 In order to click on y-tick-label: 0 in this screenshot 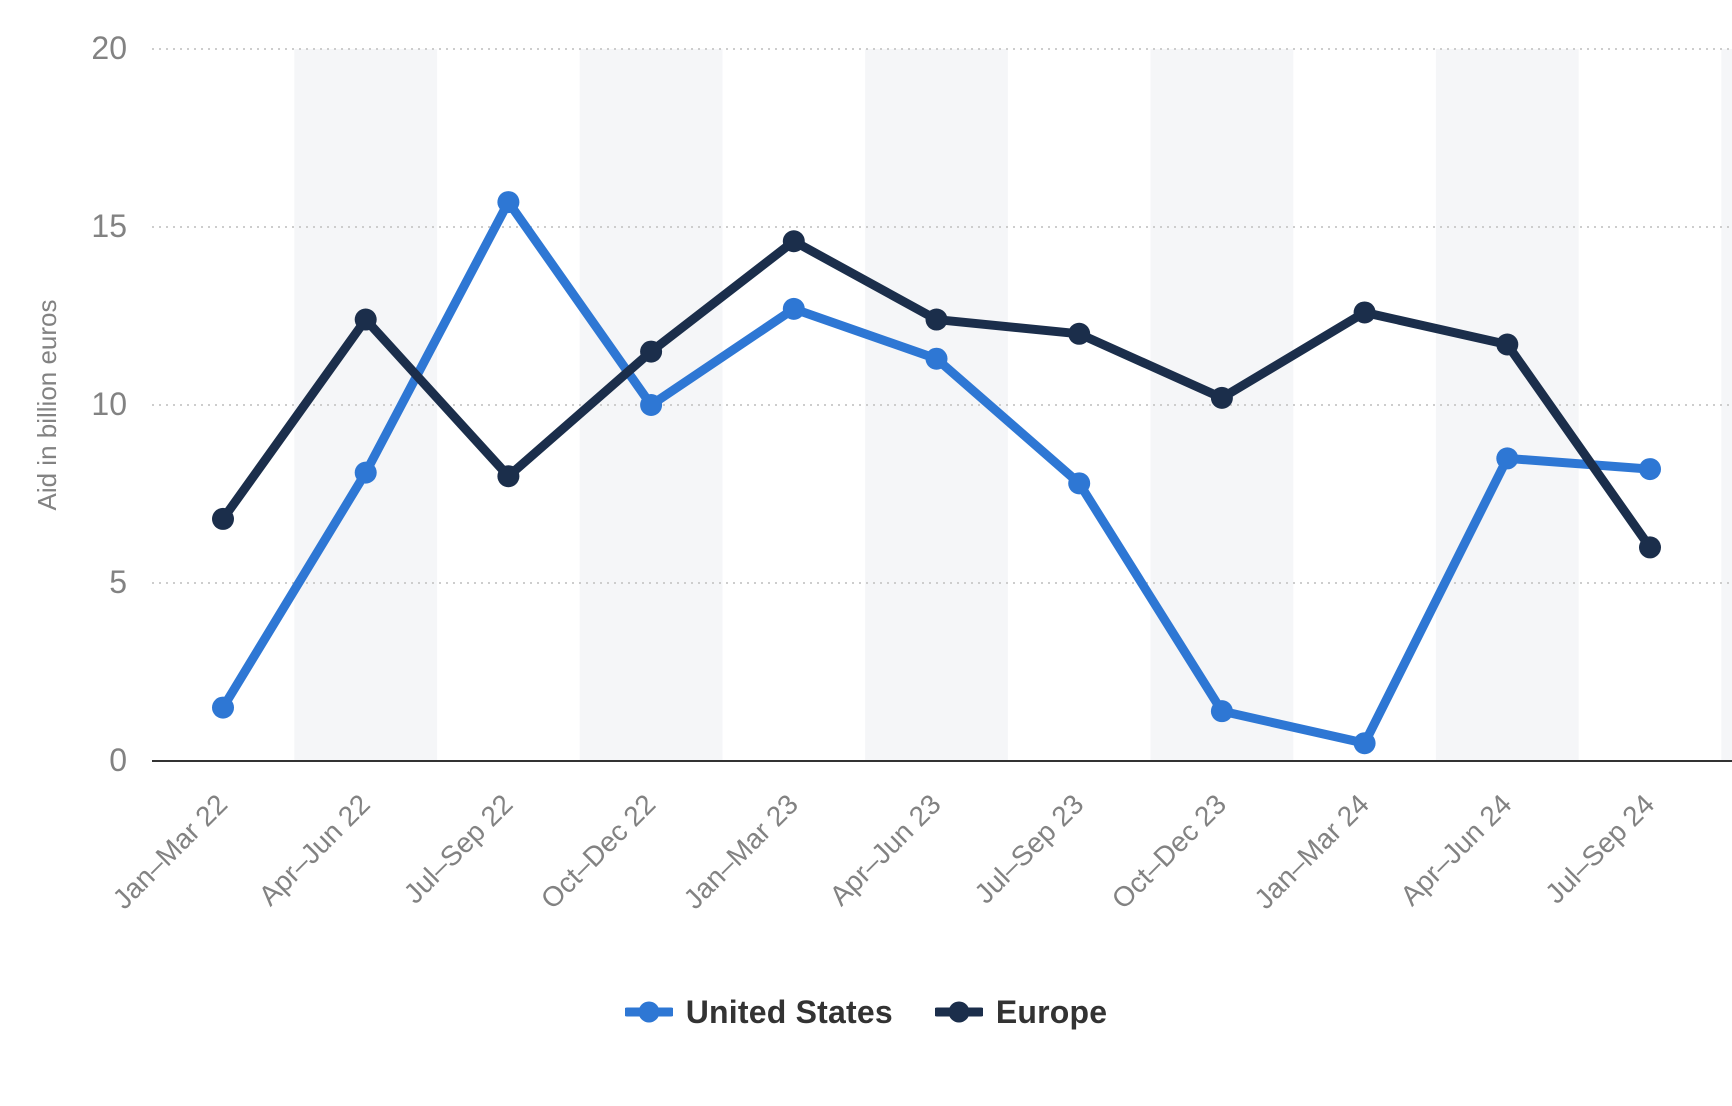, I will do `click(118, 760)`.